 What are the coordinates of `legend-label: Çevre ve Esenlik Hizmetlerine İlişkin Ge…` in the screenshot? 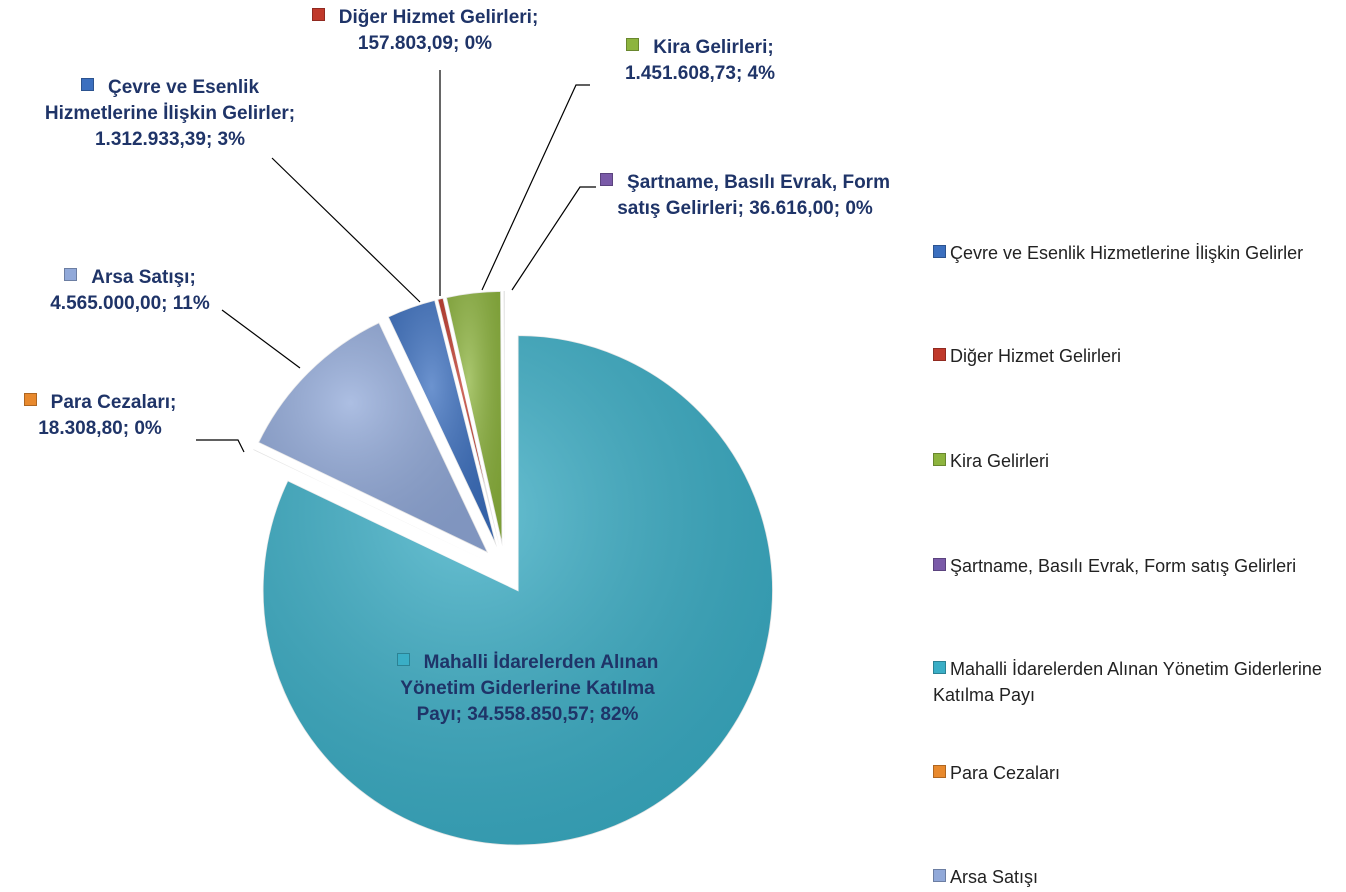 It's located at (1127, 253).